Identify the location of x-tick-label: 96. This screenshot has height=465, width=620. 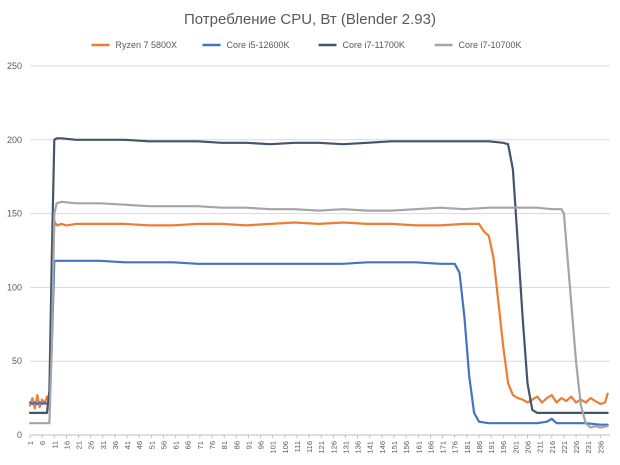
(261, 445).